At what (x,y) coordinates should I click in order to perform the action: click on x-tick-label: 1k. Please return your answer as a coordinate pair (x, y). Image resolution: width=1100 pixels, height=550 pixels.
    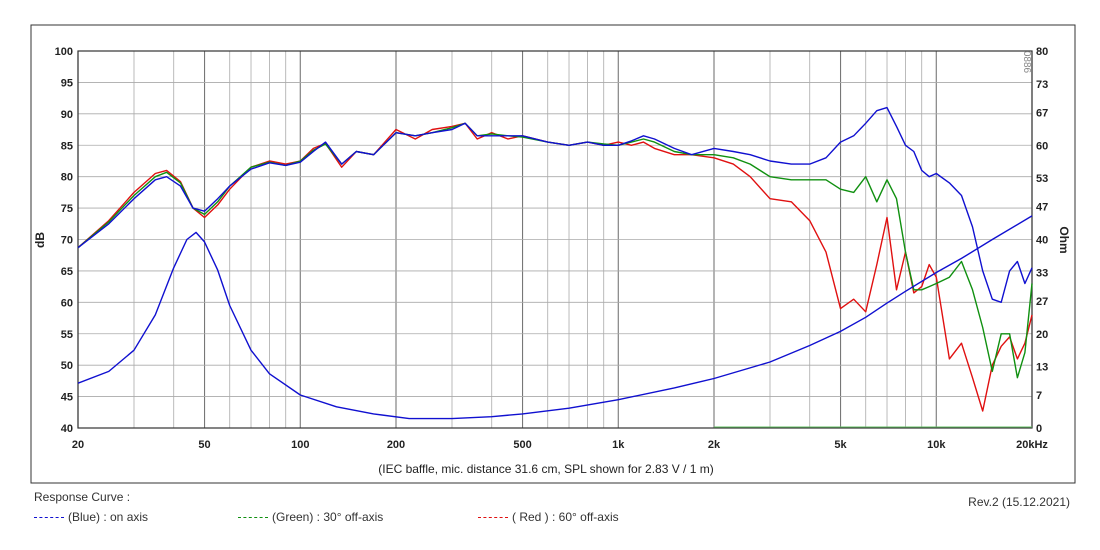
    Looking at the image, I should click on (618, 445).